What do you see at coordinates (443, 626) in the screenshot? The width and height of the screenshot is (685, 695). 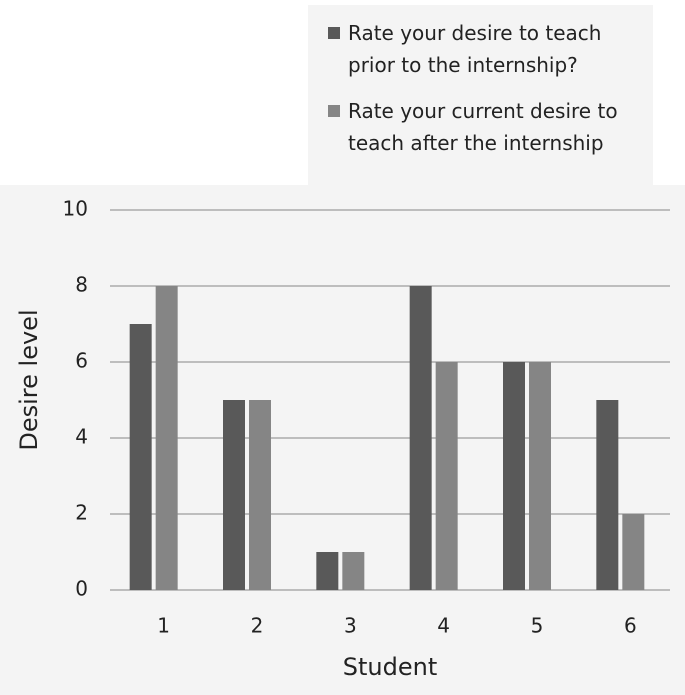 I see `x-tick-label: 4` at bounding box center [443, 626].